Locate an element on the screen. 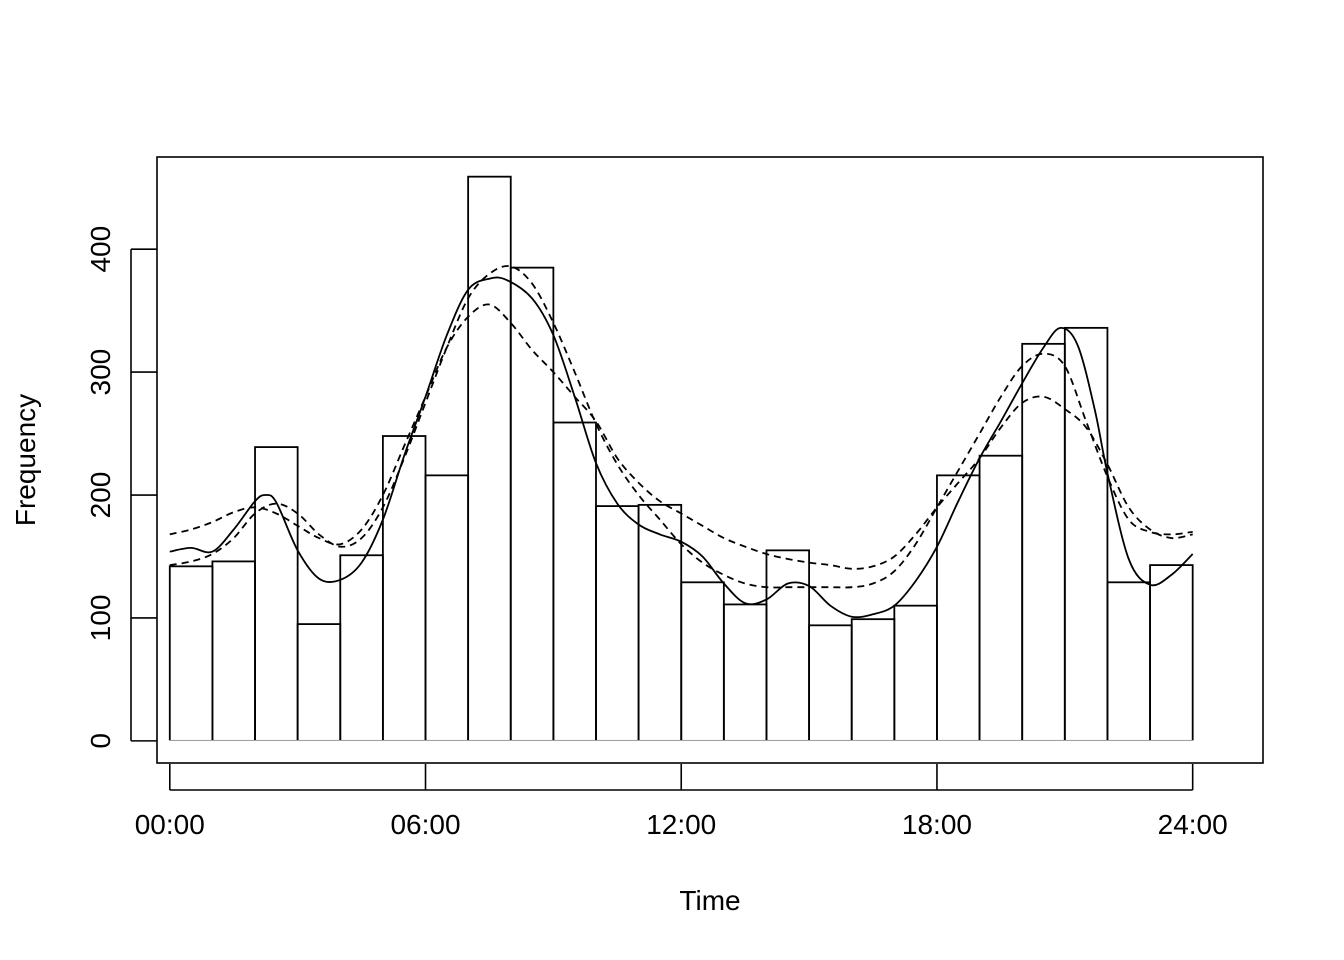 The height and width of the screenshot is (960, 1344). x-tick-label: 12:00 is located at coordinates (681, 824).